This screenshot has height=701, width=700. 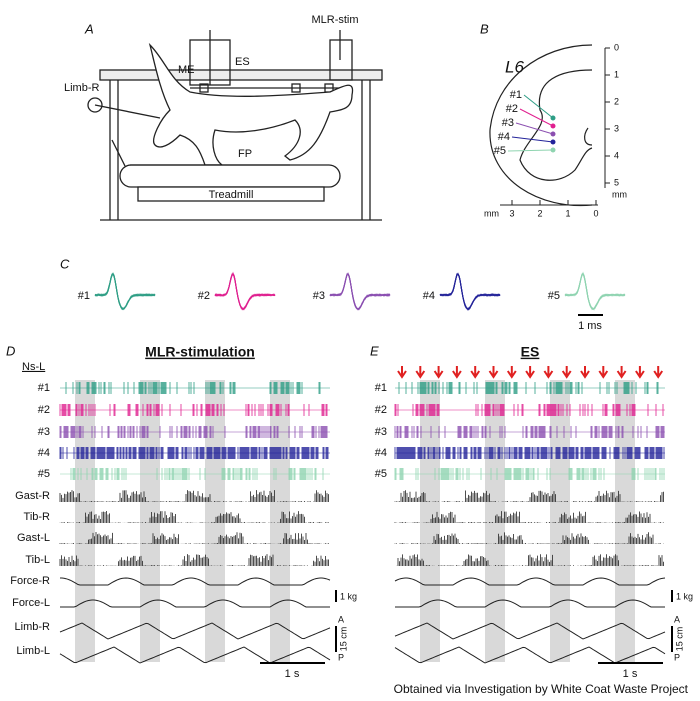 What do you see at coordinates (33, 367) in the screenshot?
I see `group-label: Ns-L` at bounding box center [33, 367].